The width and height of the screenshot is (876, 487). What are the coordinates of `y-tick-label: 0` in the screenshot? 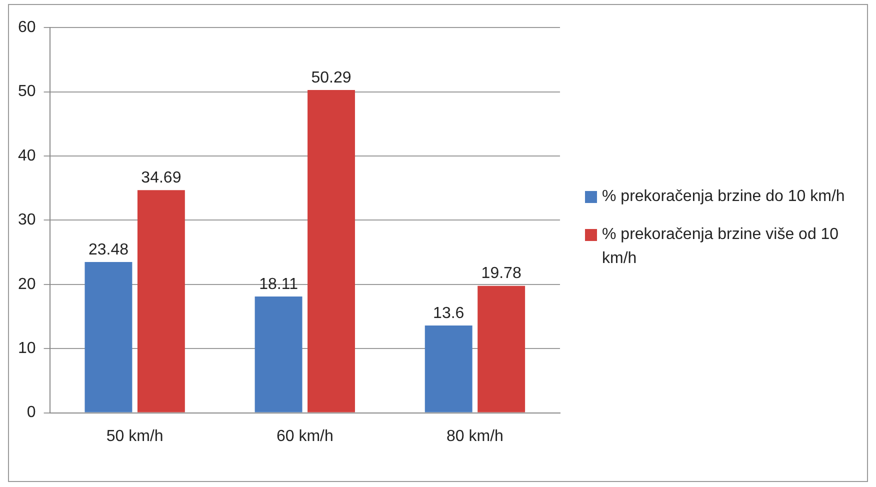 It's located at (31, 413).